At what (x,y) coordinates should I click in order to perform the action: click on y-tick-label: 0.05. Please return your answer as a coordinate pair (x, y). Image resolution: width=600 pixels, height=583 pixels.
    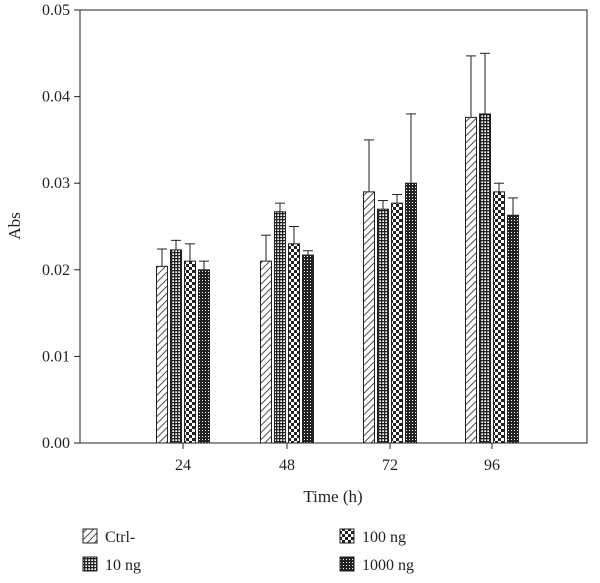
    Looking at the image, I should click on (56, 10).